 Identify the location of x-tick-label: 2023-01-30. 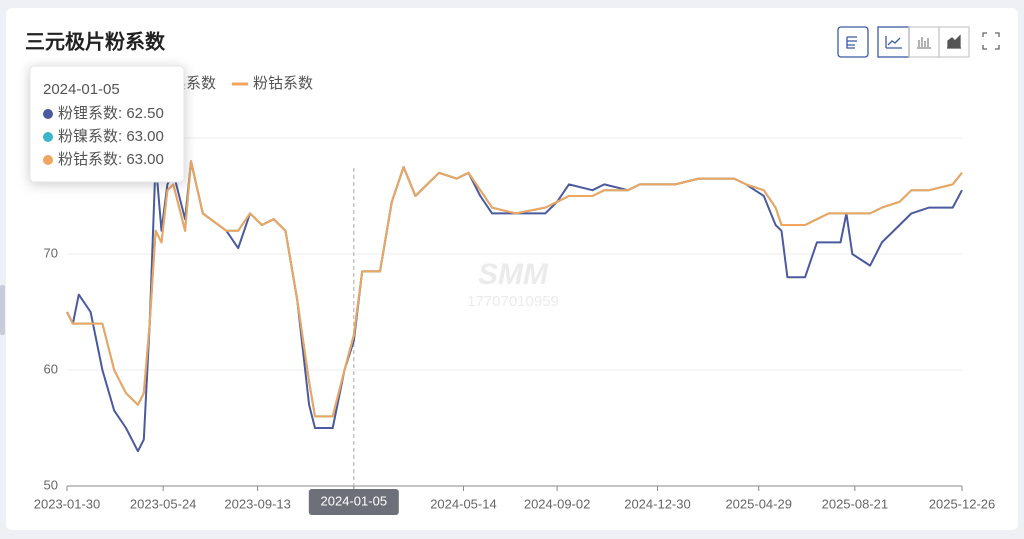
(67, 503).